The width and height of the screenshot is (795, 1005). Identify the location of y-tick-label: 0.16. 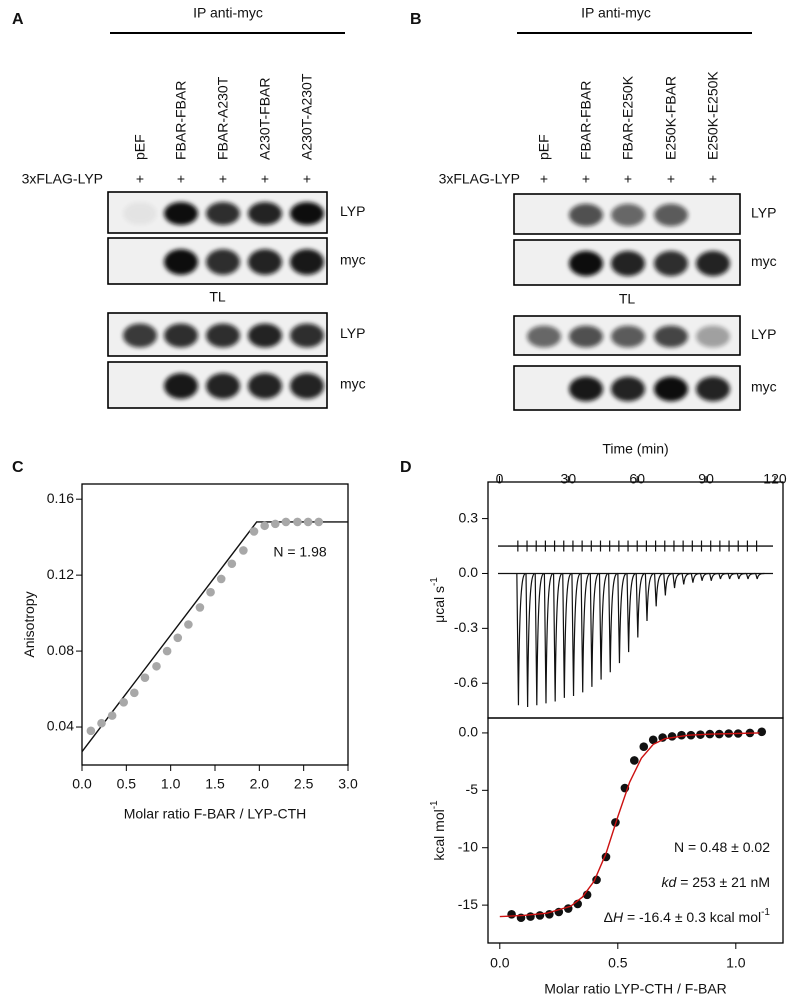
(60, 498).